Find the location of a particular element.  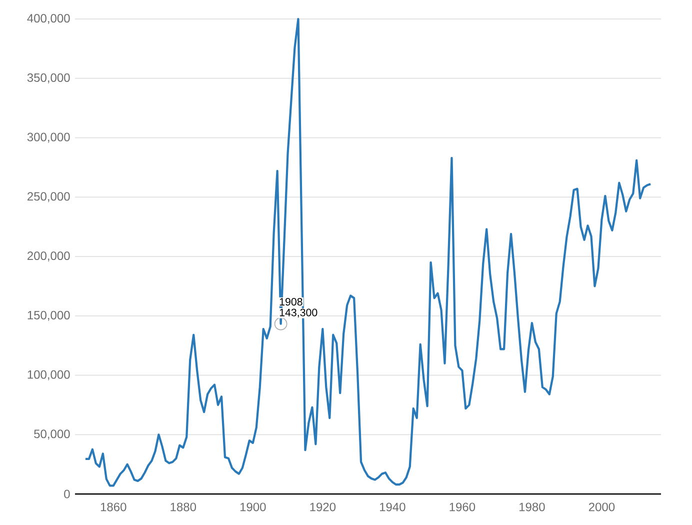

y-tick-label: 0 is located at coordinates (67, 494).